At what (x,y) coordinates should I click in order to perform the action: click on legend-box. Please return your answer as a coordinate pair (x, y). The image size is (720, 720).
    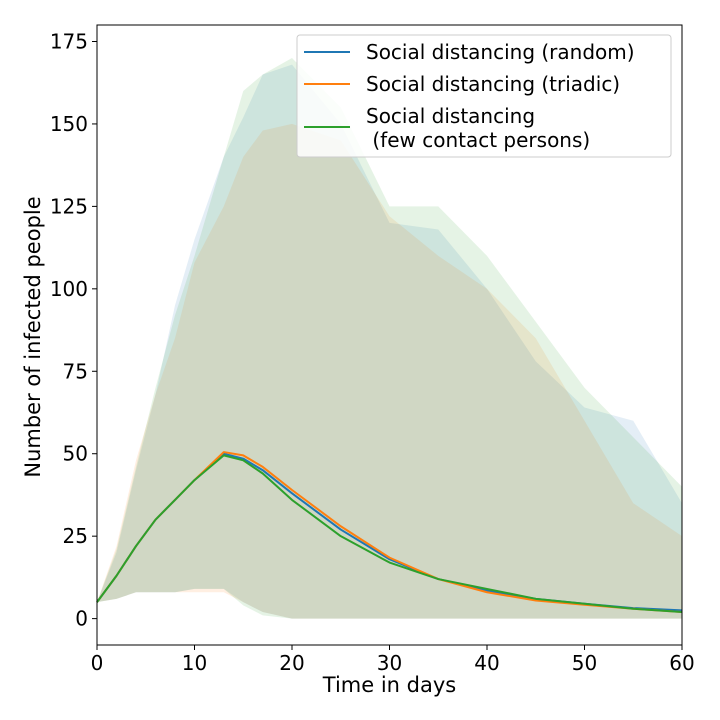
    Looking at the image, I should click on (484, 96).